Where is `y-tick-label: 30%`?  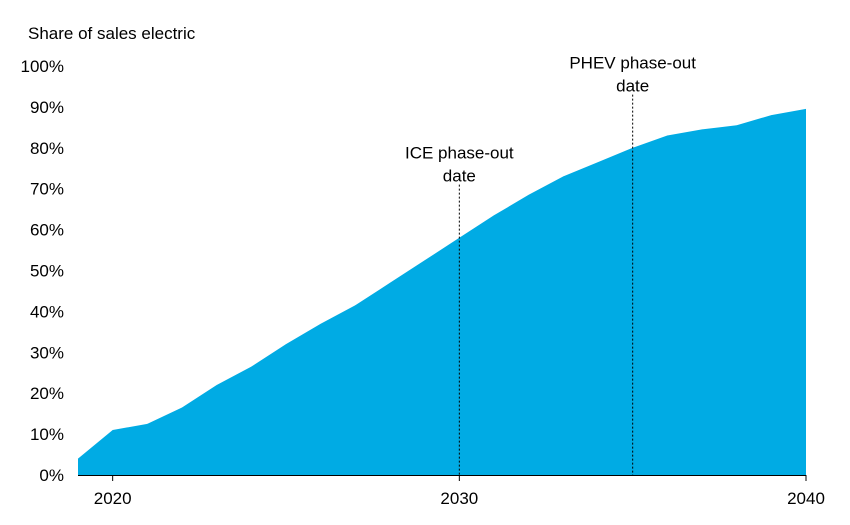 y-tick-label: 30% is located at coordinates (47, 352).